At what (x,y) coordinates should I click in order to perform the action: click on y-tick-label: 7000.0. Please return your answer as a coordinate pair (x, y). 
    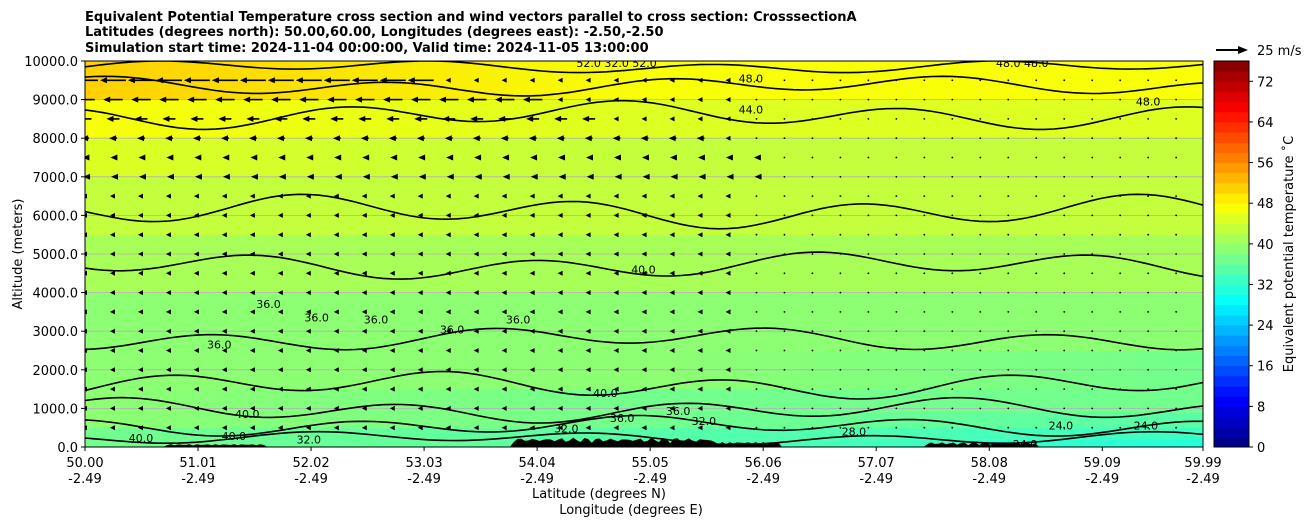
    Looking at the image, I should click on (56, 178).